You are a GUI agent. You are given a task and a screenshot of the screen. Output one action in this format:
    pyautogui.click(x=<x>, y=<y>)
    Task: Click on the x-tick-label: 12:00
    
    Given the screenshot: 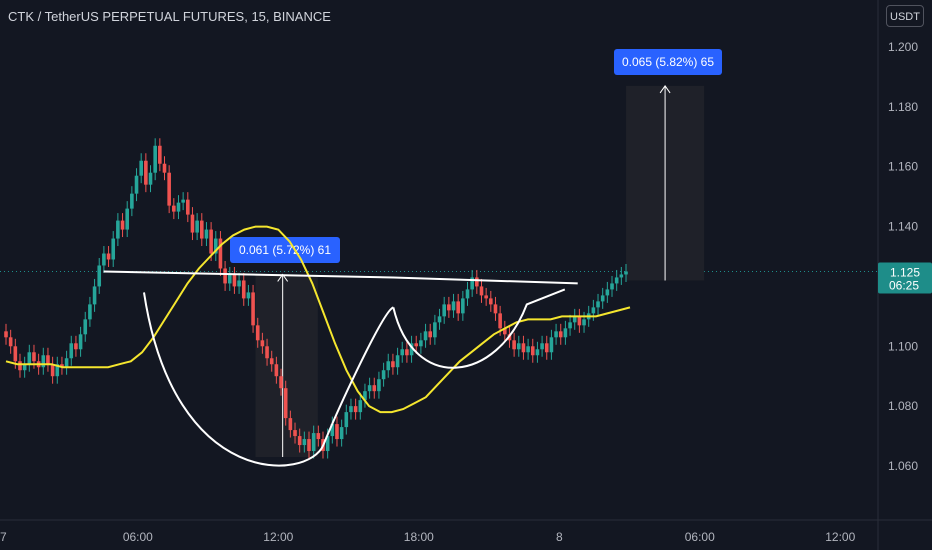 What is the action you would take?
    pyautogui.click(x=278, y=537)
    